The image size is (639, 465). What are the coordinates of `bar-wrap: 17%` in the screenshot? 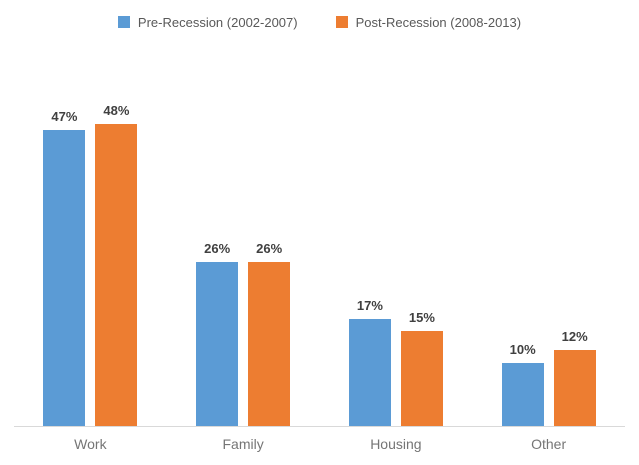 It's located at (369, 362).